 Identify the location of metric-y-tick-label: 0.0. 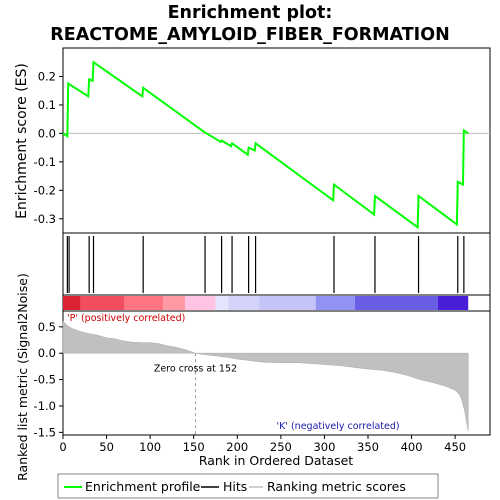
(47, 353).